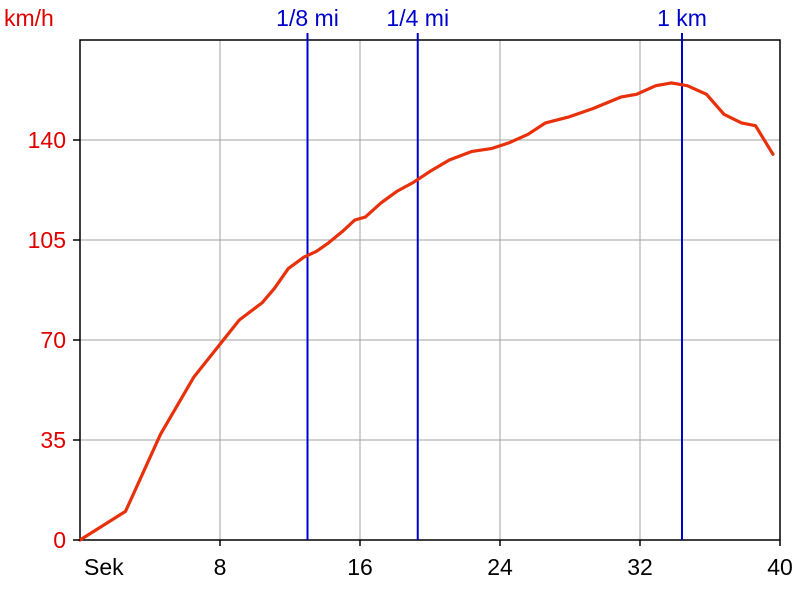 The width and height of the screenshot is (800, 600). What do you see at coordinates (47, 240) in the screenshot?
I see `y-tick-label: 105` at bounding box center [47, 240].